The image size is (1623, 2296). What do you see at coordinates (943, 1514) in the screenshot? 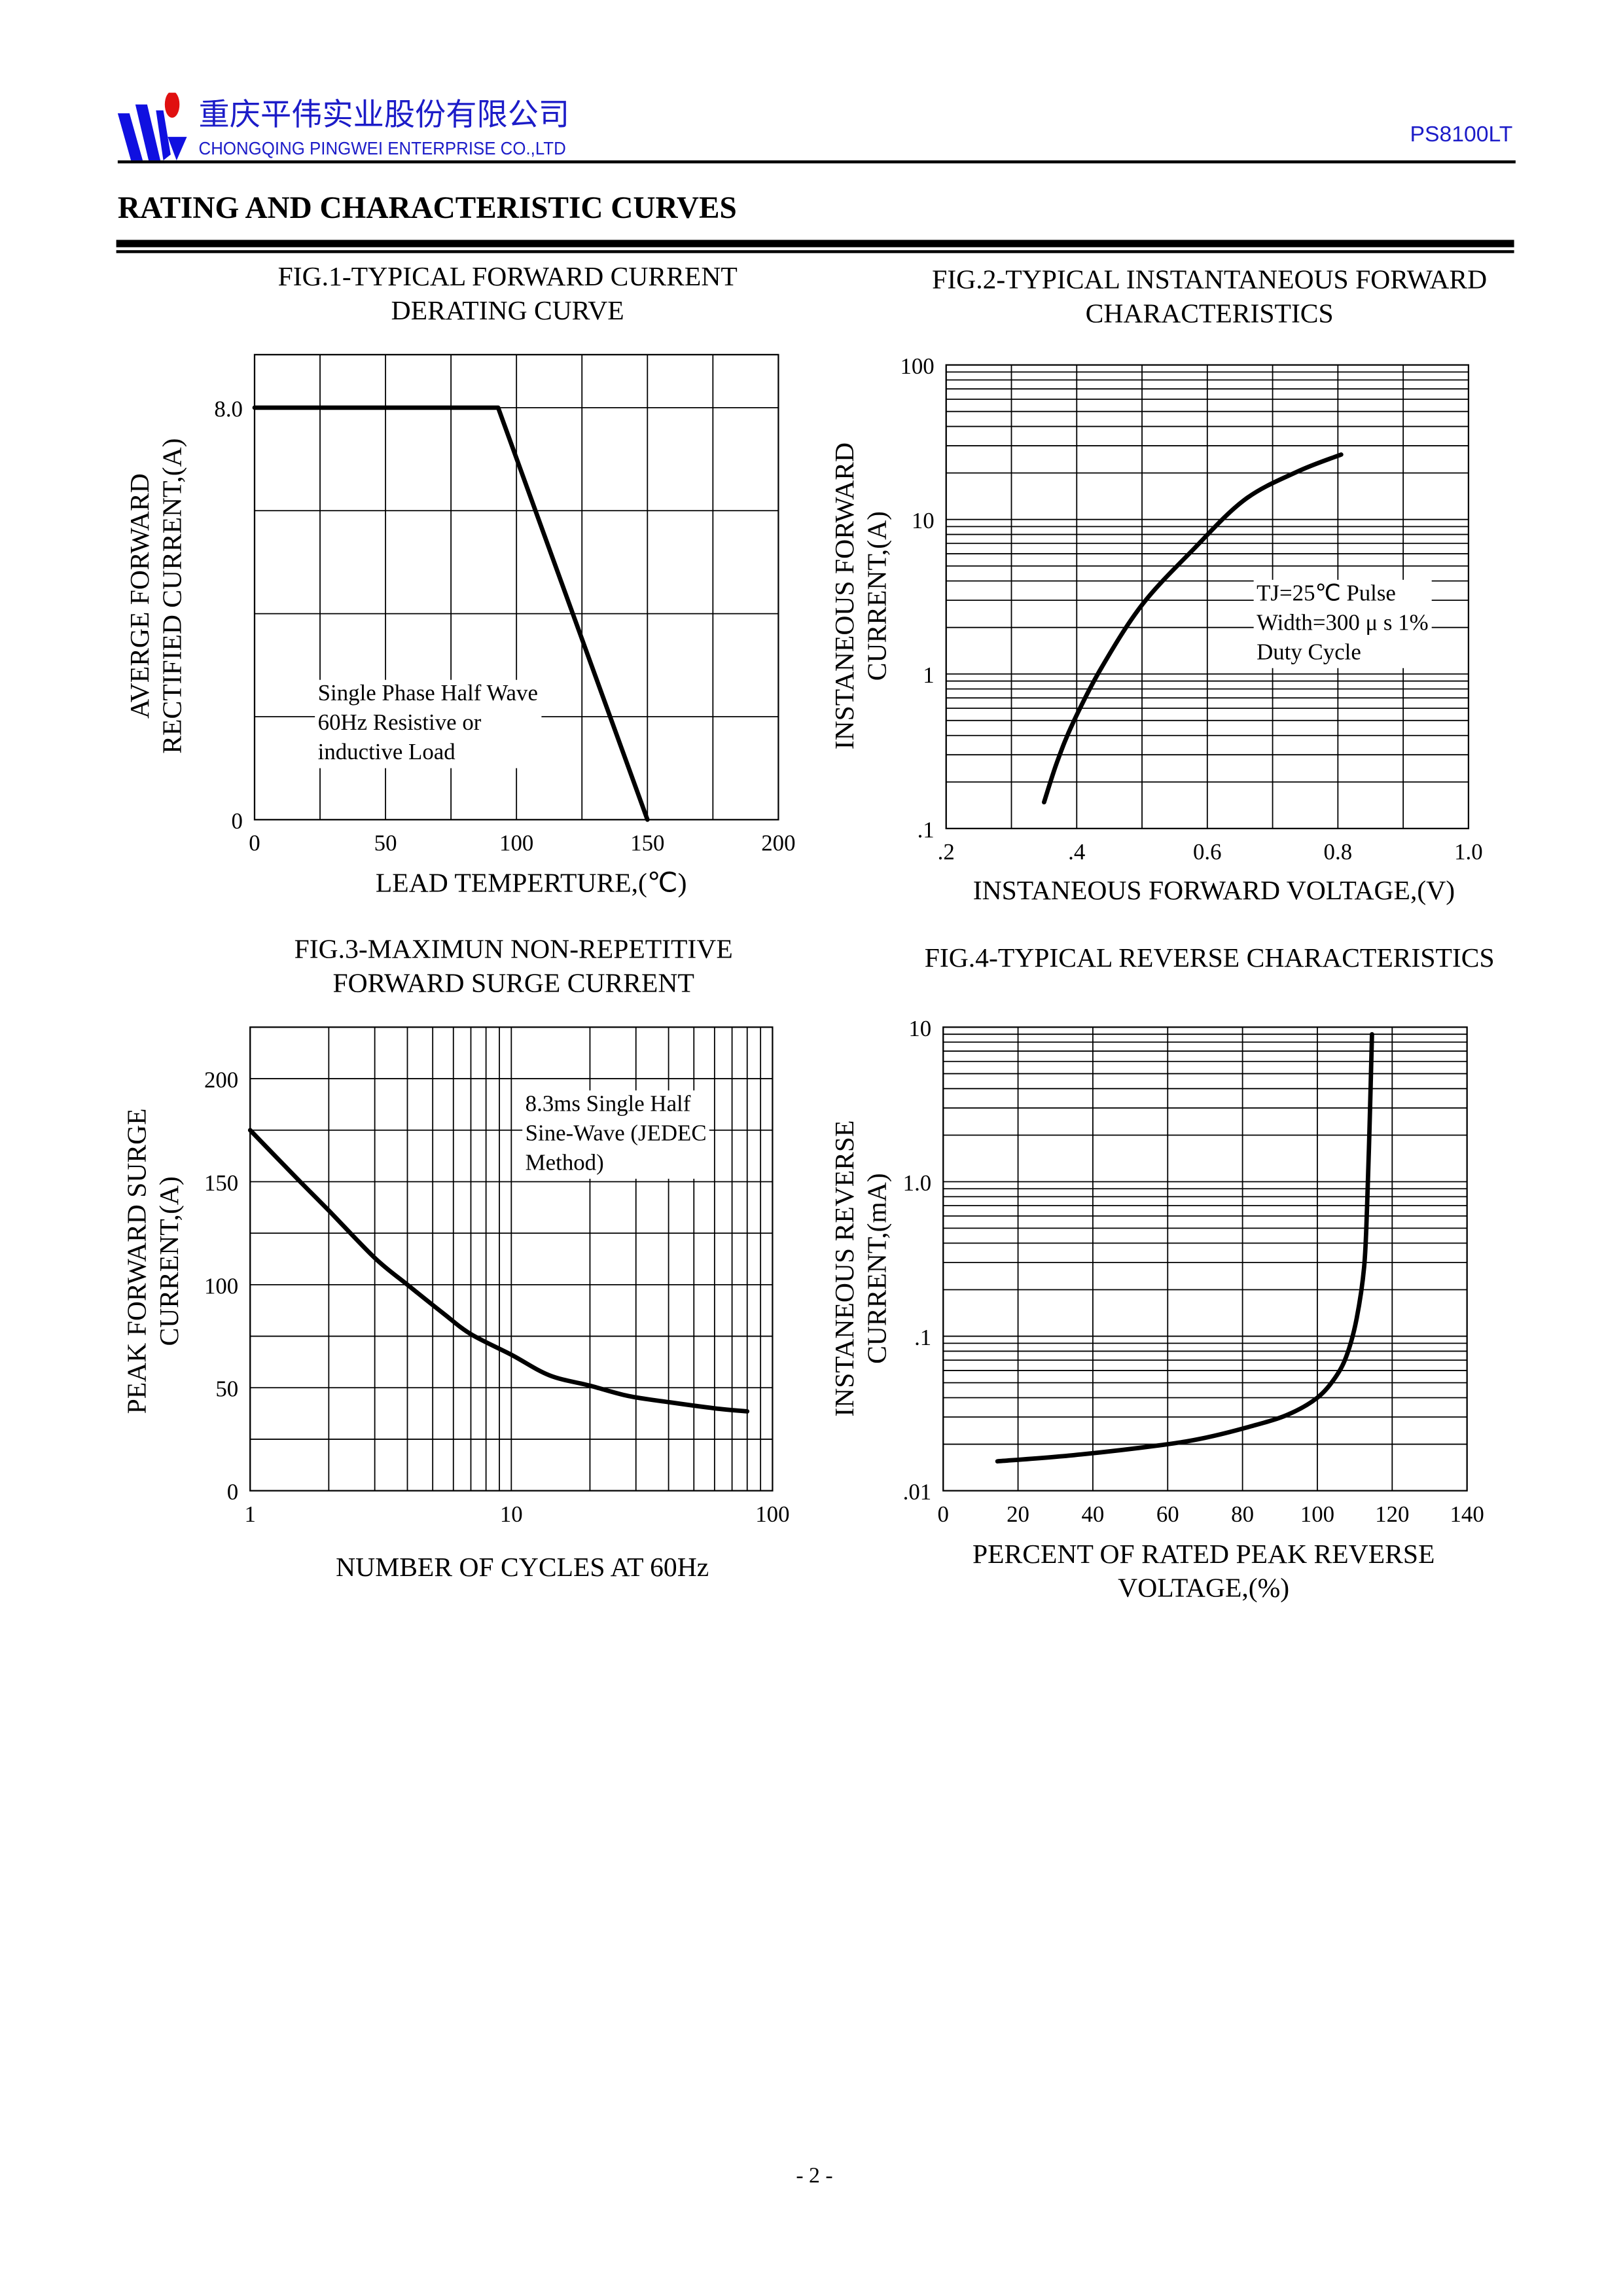
I see `fig4-xtick-label: 0` at bounding box center [943, 1514].